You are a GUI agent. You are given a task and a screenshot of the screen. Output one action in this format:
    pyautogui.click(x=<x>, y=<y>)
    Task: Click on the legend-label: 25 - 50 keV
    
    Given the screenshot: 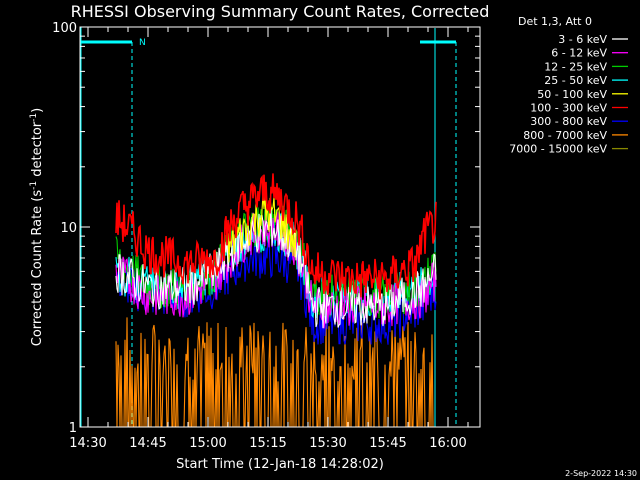 What is the action you would take?
    pyautogui.click(x=575, y=80)
    